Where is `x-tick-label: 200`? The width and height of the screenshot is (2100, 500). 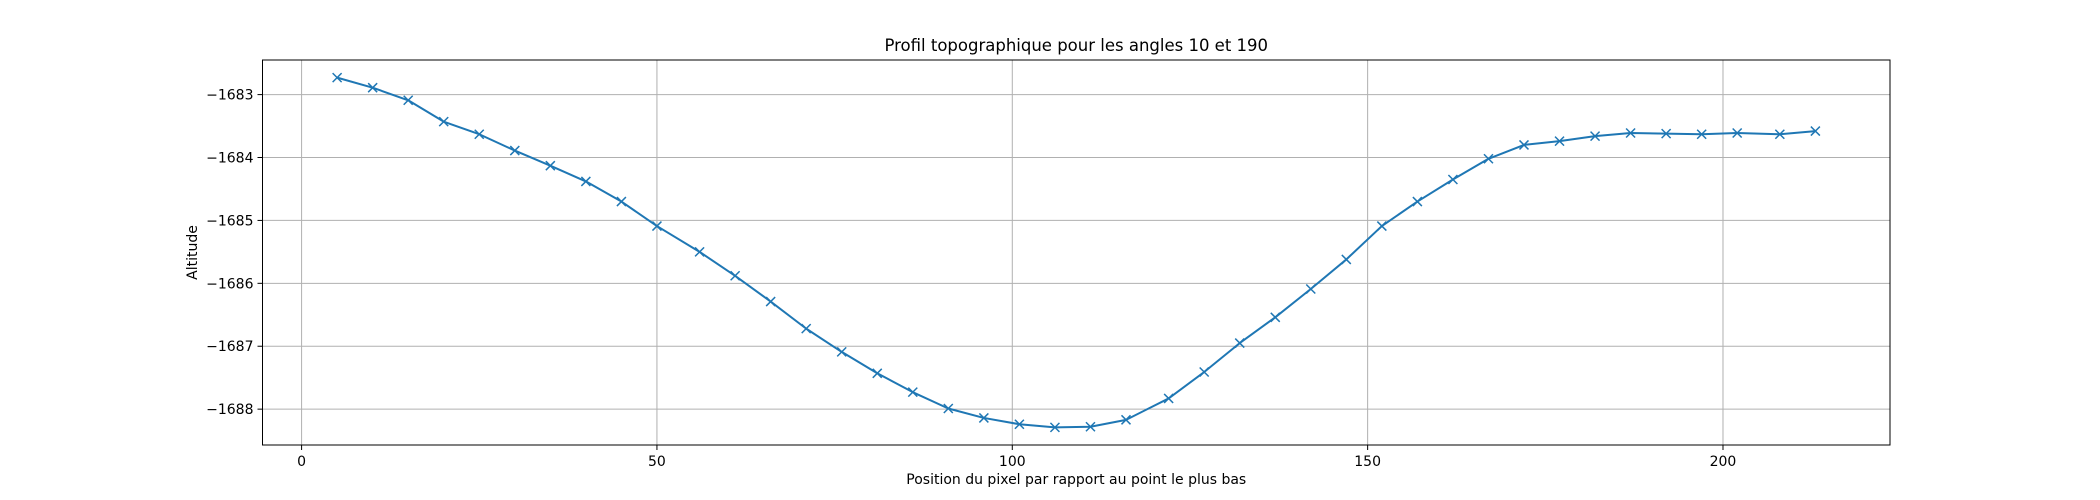 x-tick-label: 200 is located at coordinates (1723, 462).